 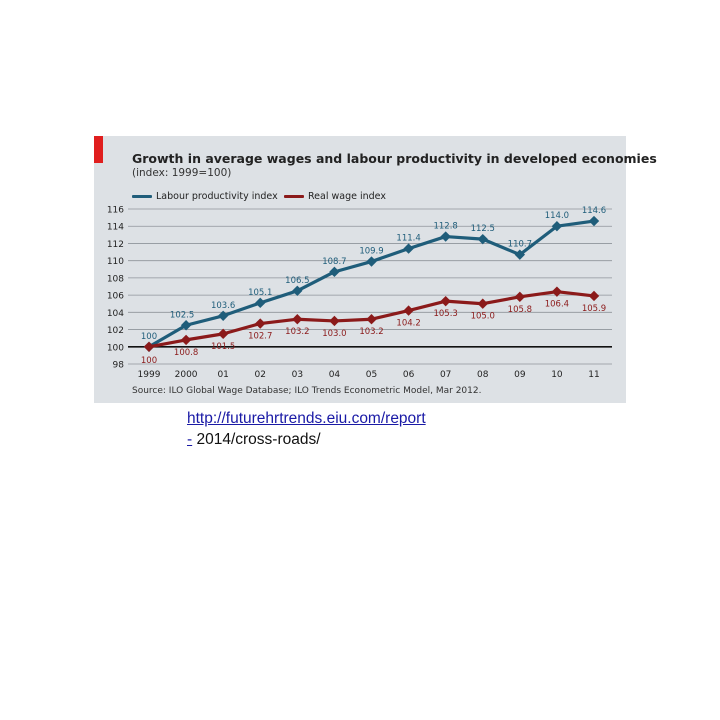 I want to click on x-tick-label: 1999, so click(x=149, y=375).